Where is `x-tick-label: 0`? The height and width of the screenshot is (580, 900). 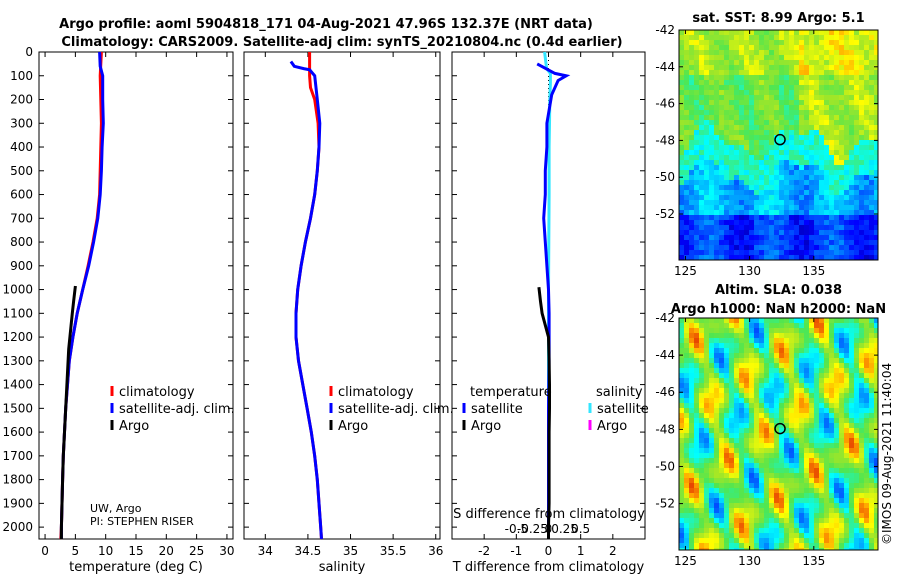
x-tick-label: 0 is located at coordinates (45, 551).